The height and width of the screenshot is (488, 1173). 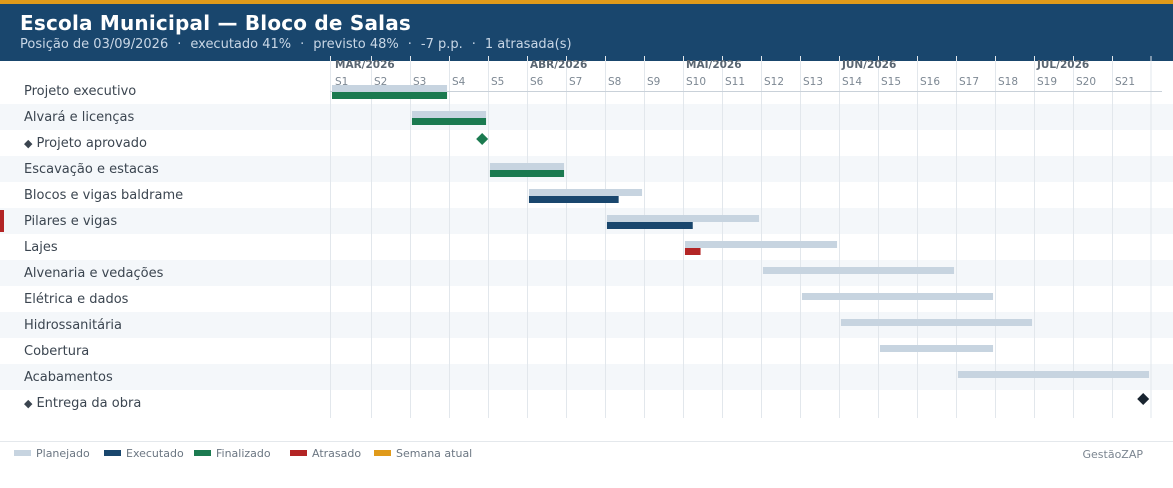 I want to click on task-name: Escavação e estacas, so click(x=91, y=169).